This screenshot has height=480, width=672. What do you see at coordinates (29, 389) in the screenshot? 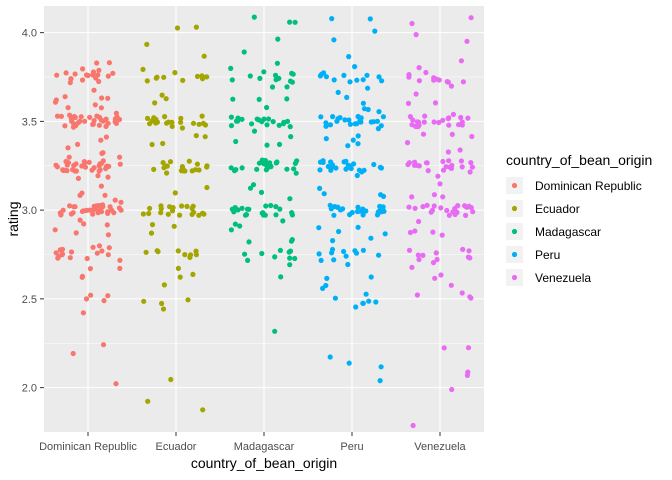
I see `y-tick-label: 2.0` at bounding box center [29, 389].